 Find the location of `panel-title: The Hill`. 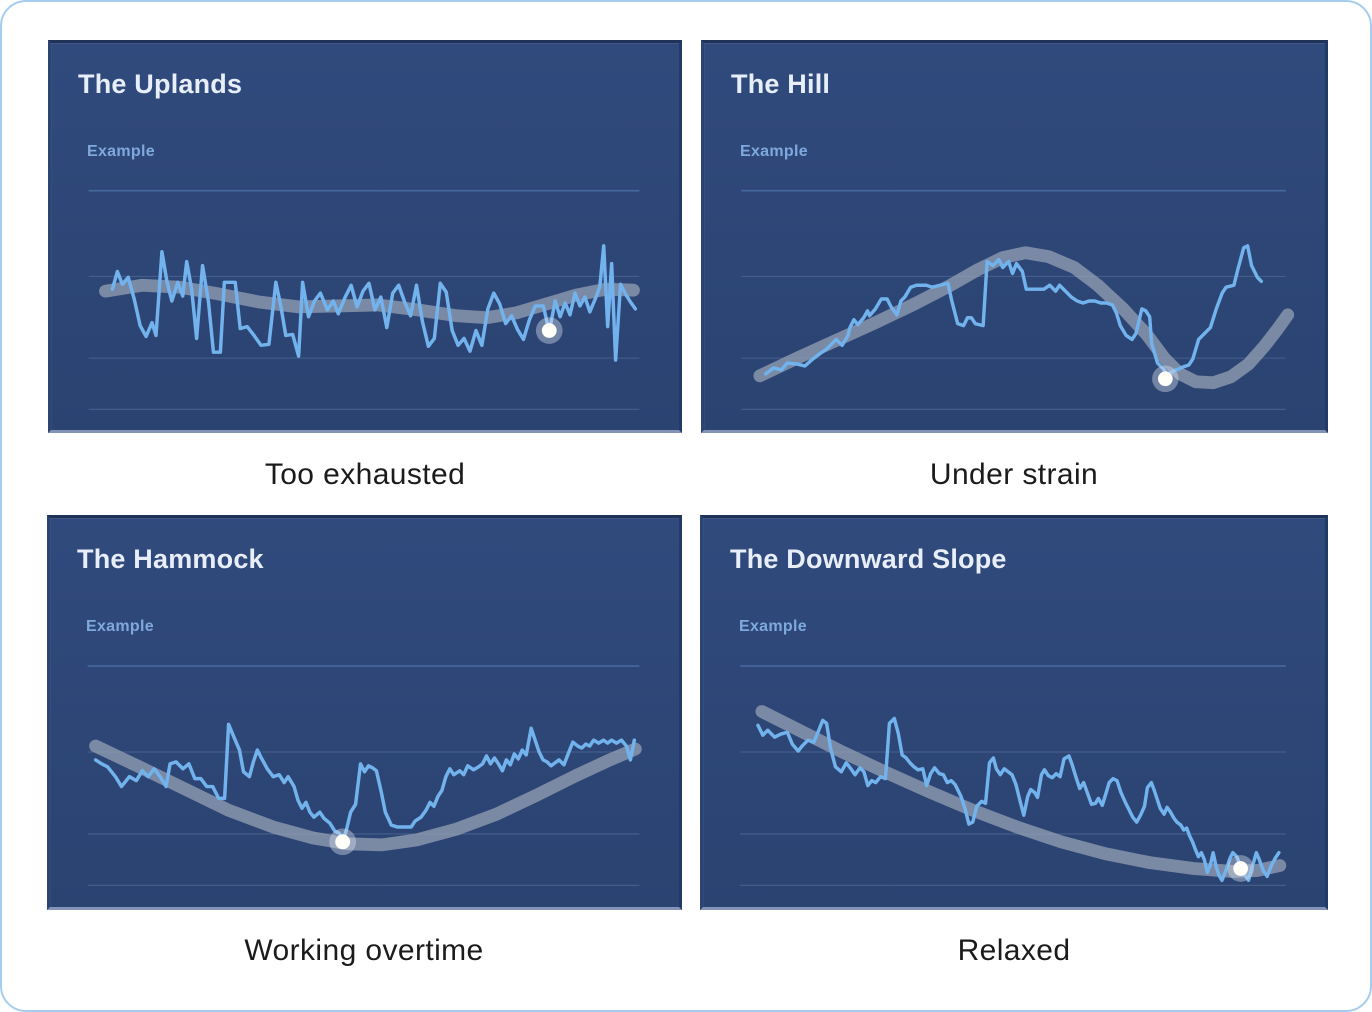

panel-title: The Hill is located at coordinates (781, 84).